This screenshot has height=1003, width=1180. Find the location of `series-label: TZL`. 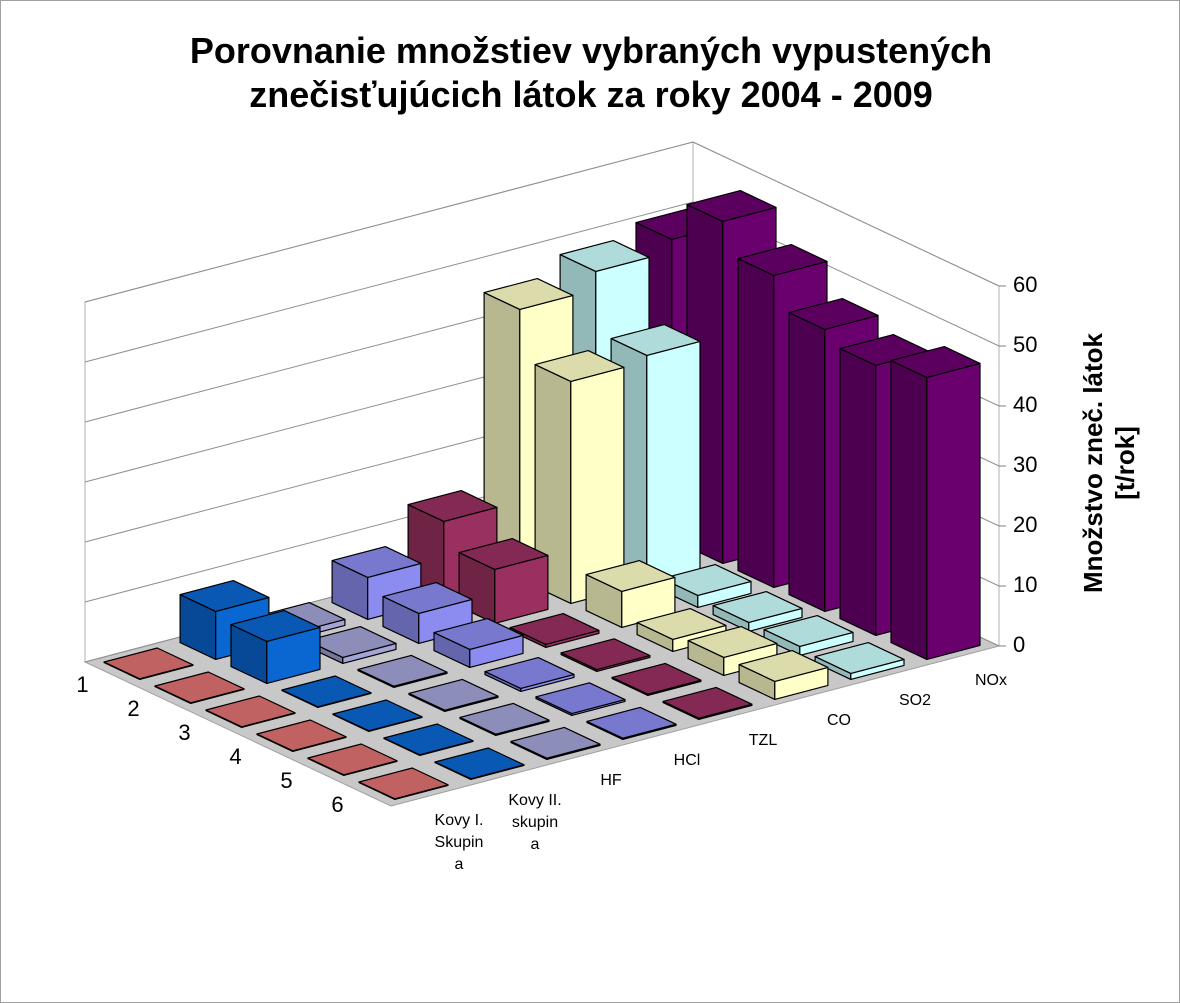

series-label: TZL is located at coordinates (763, 740).